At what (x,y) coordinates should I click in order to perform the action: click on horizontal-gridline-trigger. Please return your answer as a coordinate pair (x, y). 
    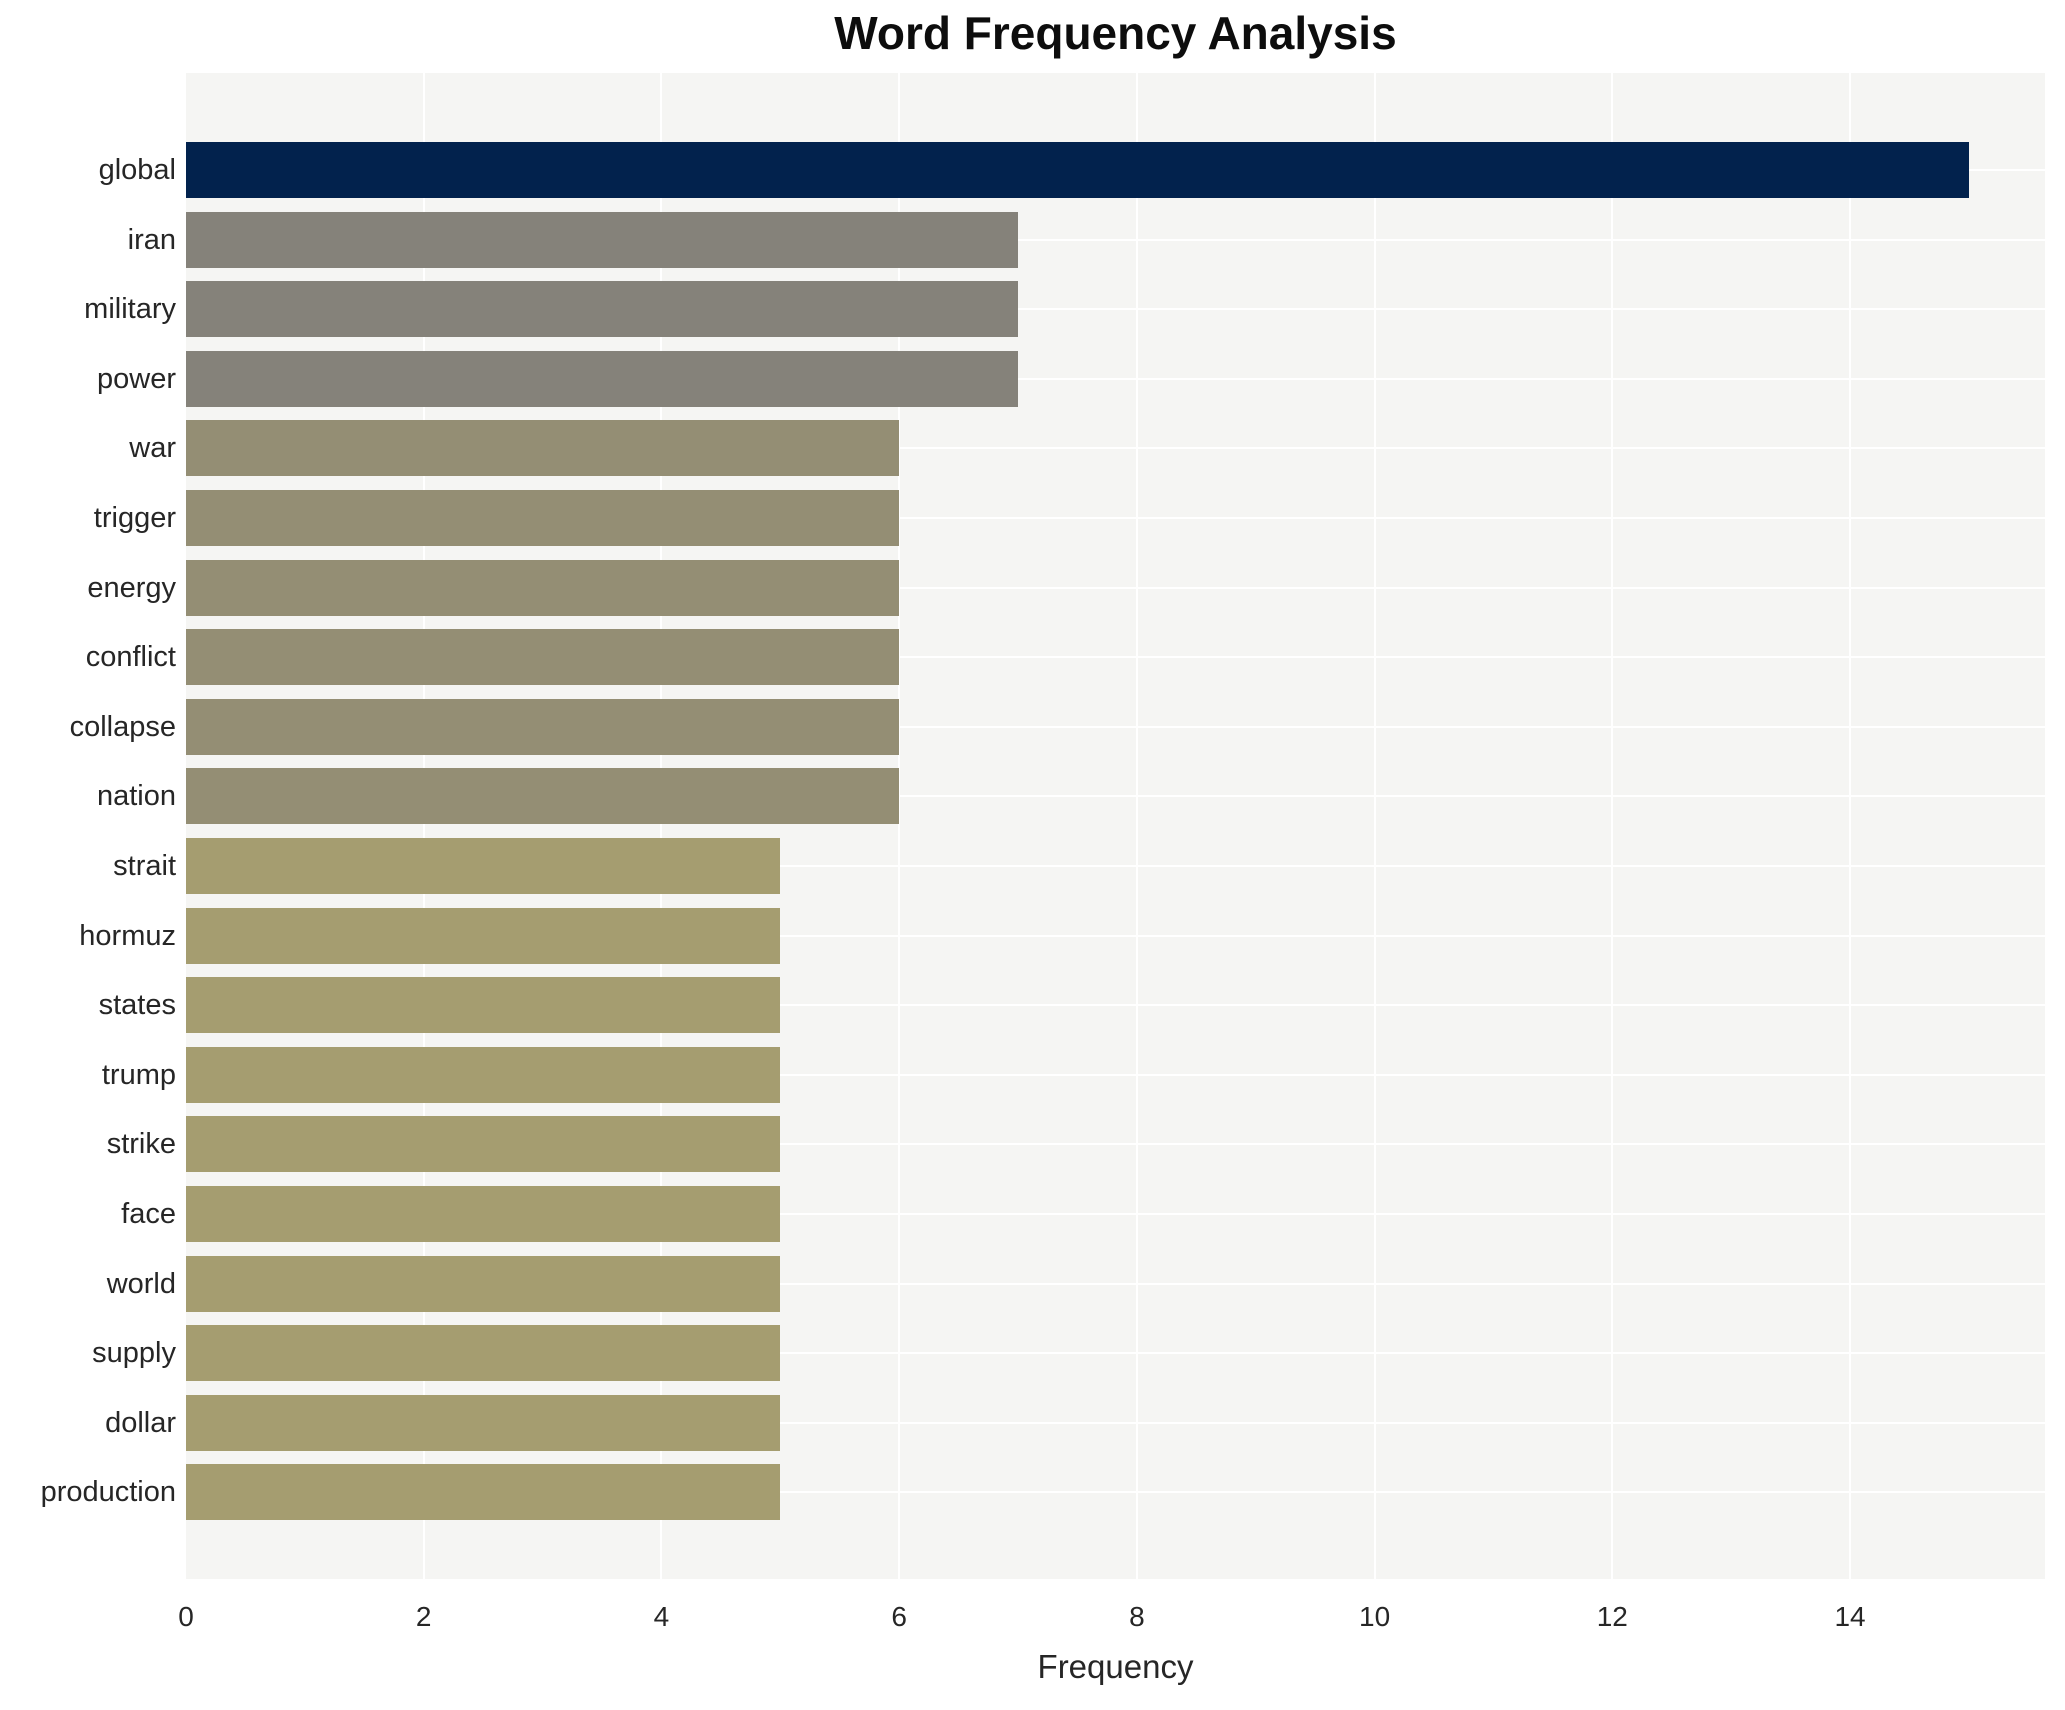
    Looking at the image, I should click on (1115, 518).